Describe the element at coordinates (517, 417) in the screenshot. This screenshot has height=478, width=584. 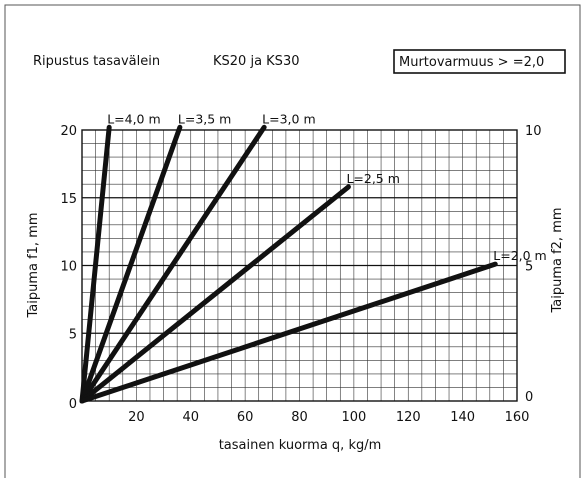
I see `x-tick-label: 160` at that location.